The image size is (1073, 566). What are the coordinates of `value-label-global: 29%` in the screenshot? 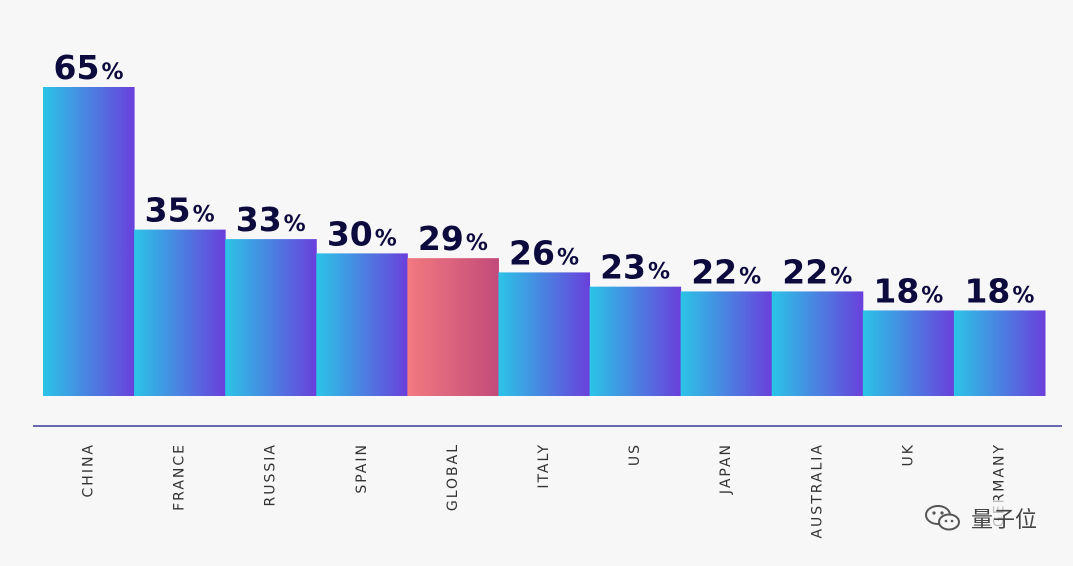 It's located at (453, 238).